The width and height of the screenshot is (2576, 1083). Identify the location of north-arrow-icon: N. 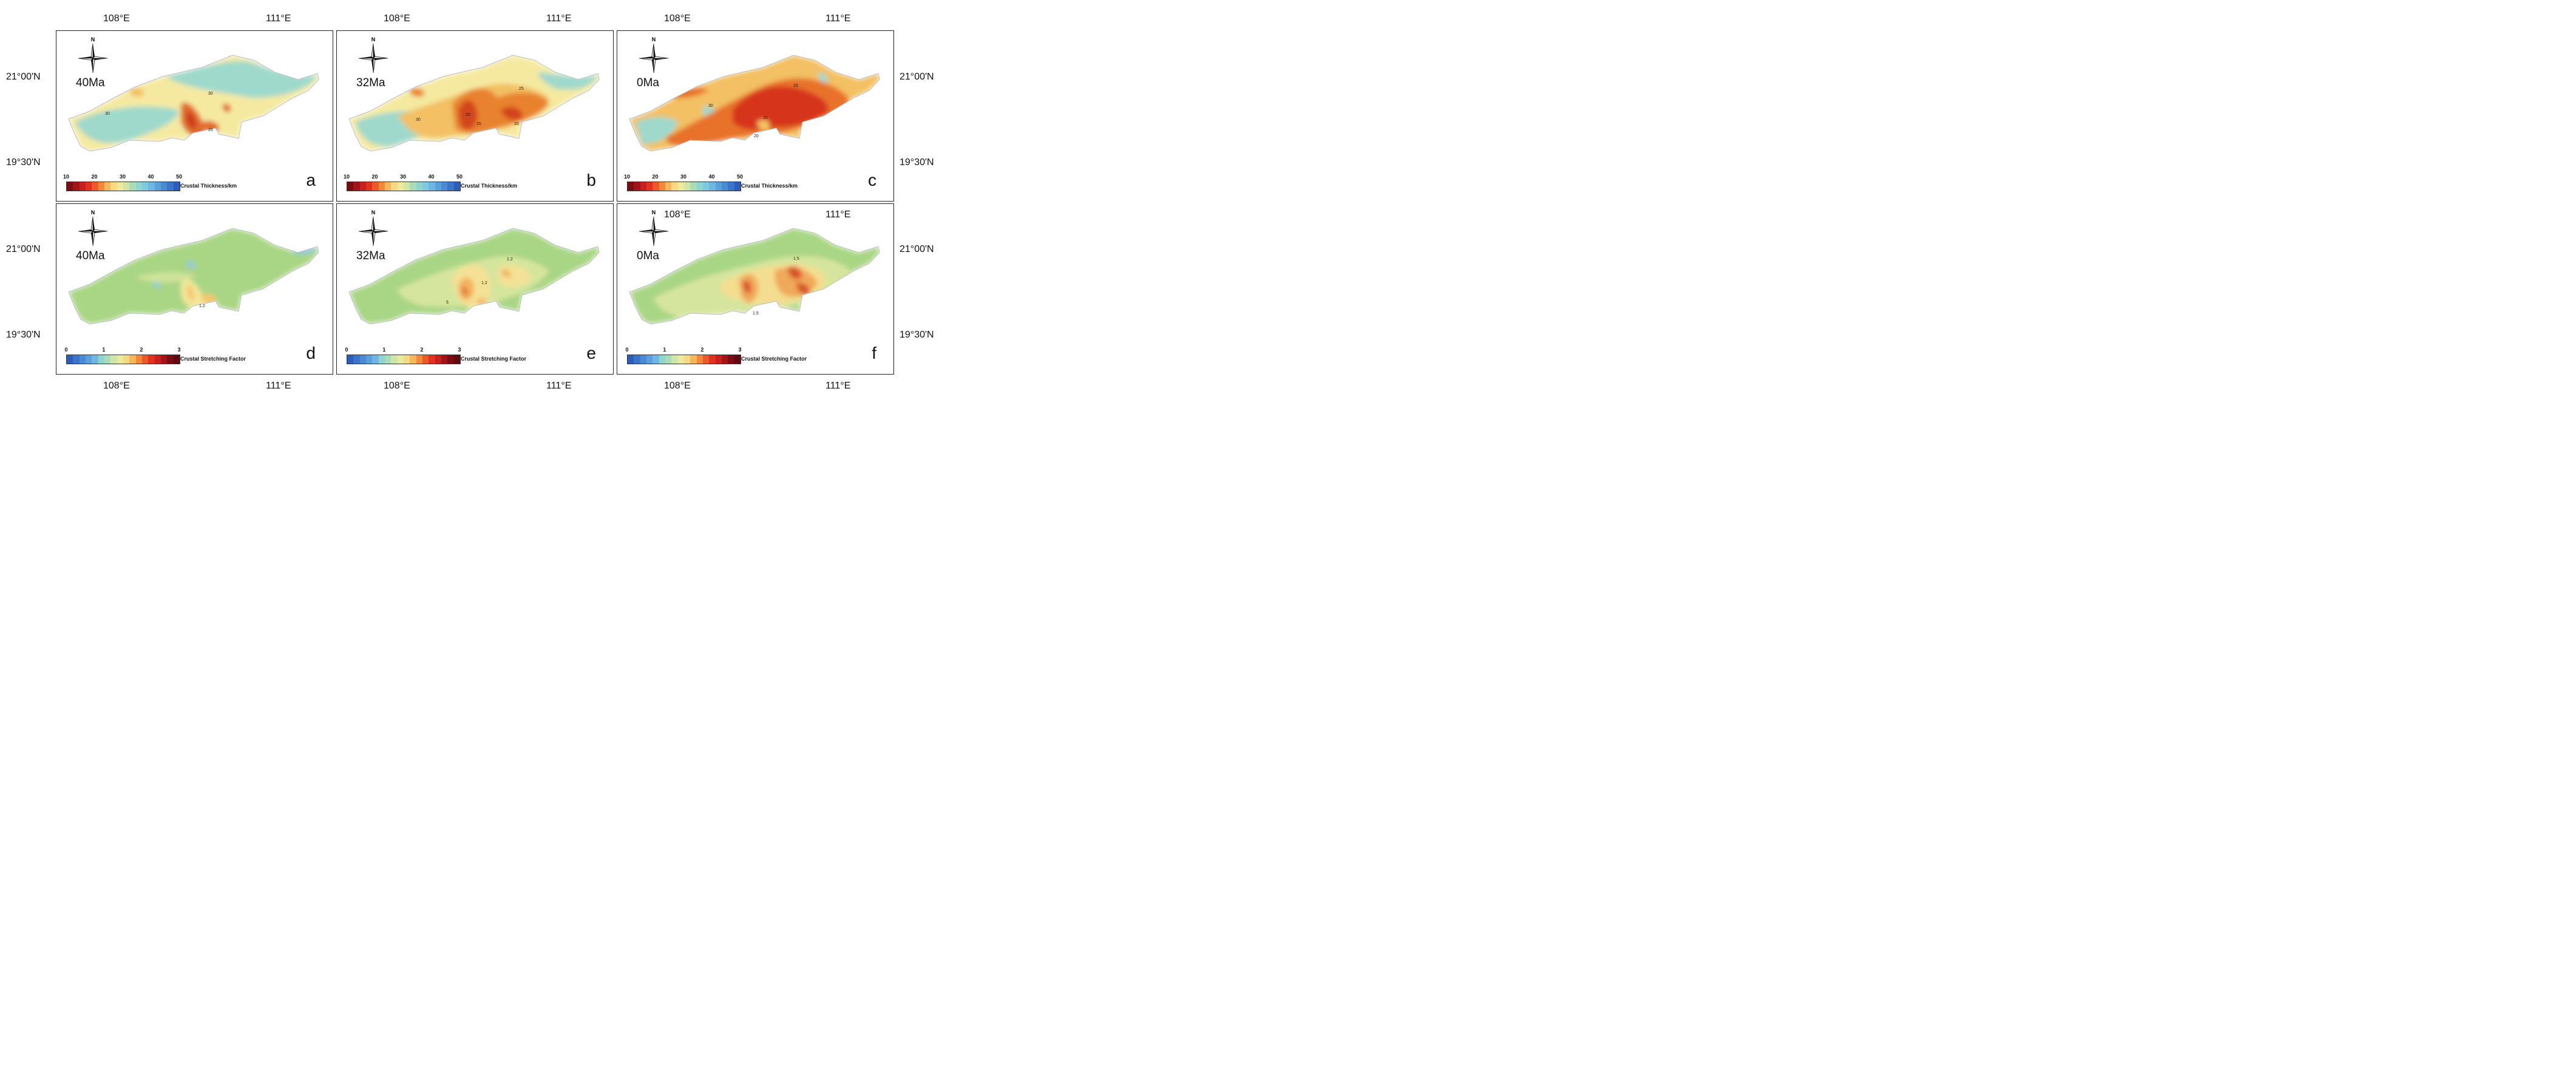
(654, 56).